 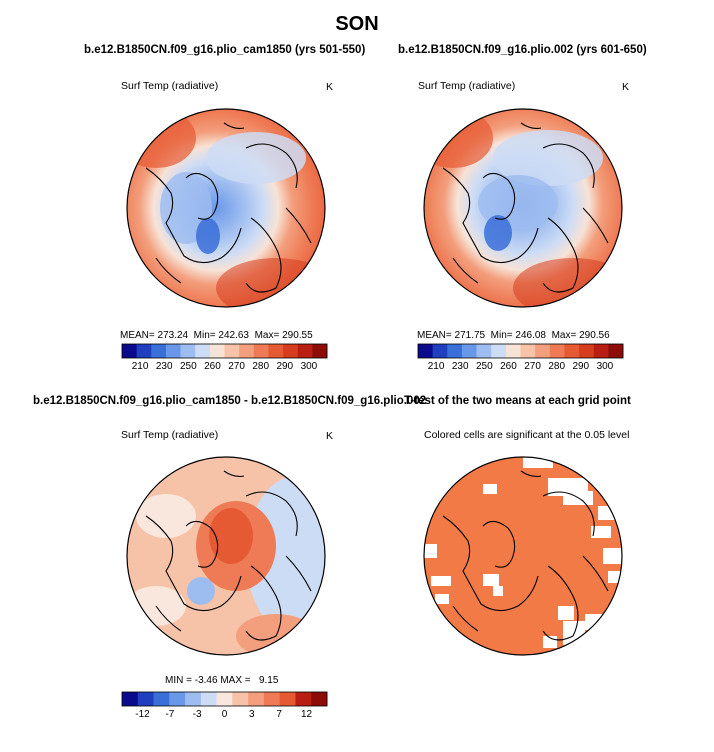 I want to click on panel1-min-label: Min=, so click(x=204, y=335).